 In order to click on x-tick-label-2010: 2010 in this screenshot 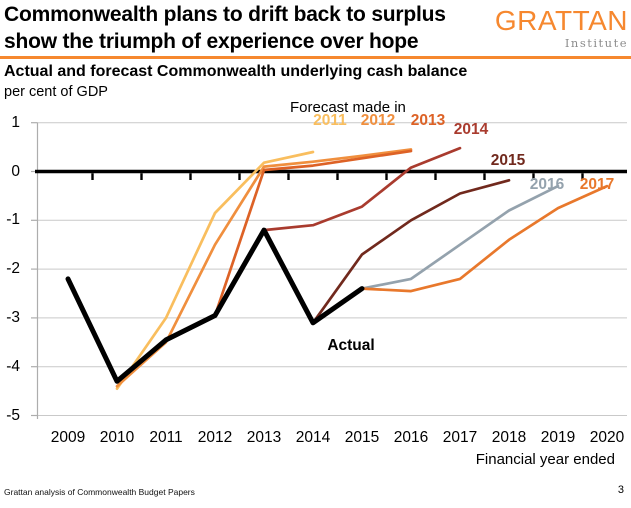, I will do `click(117, 437)`.